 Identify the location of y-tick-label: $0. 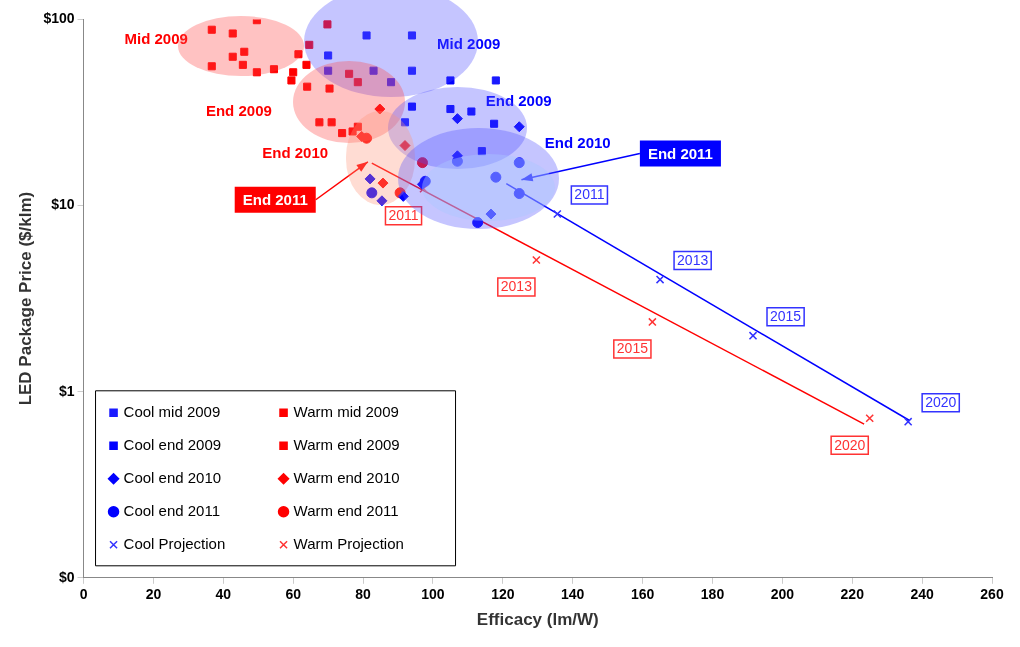
(66, 576).